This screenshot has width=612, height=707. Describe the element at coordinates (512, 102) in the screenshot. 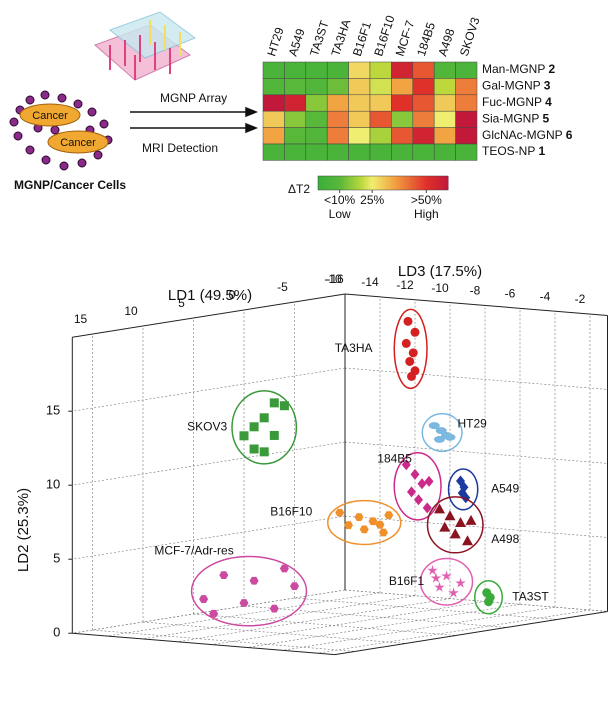

I see `row-name: Fuc-MGNP` at that location.